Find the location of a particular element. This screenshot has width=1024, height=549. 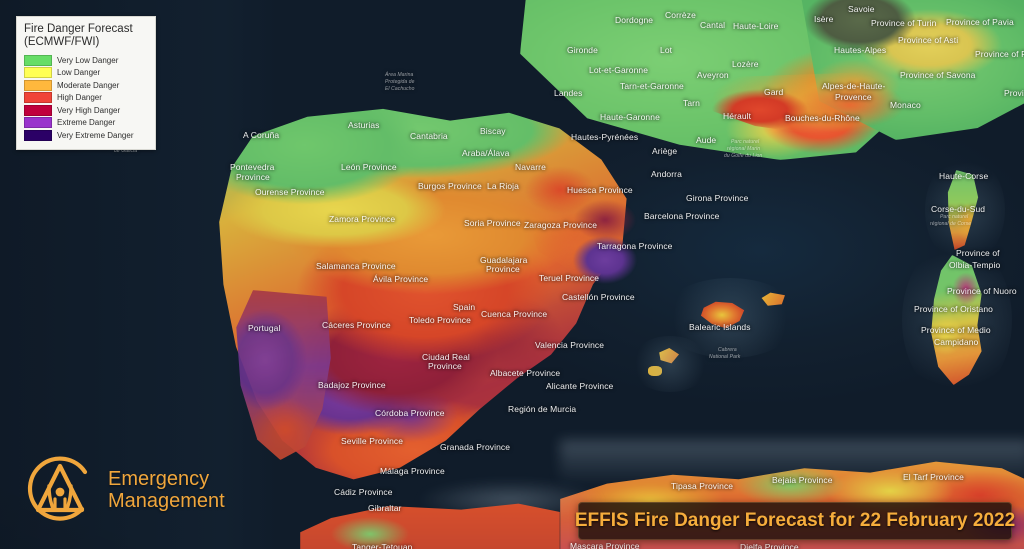

map-place-label: Mascara Province is located at coordinates (605, 545).